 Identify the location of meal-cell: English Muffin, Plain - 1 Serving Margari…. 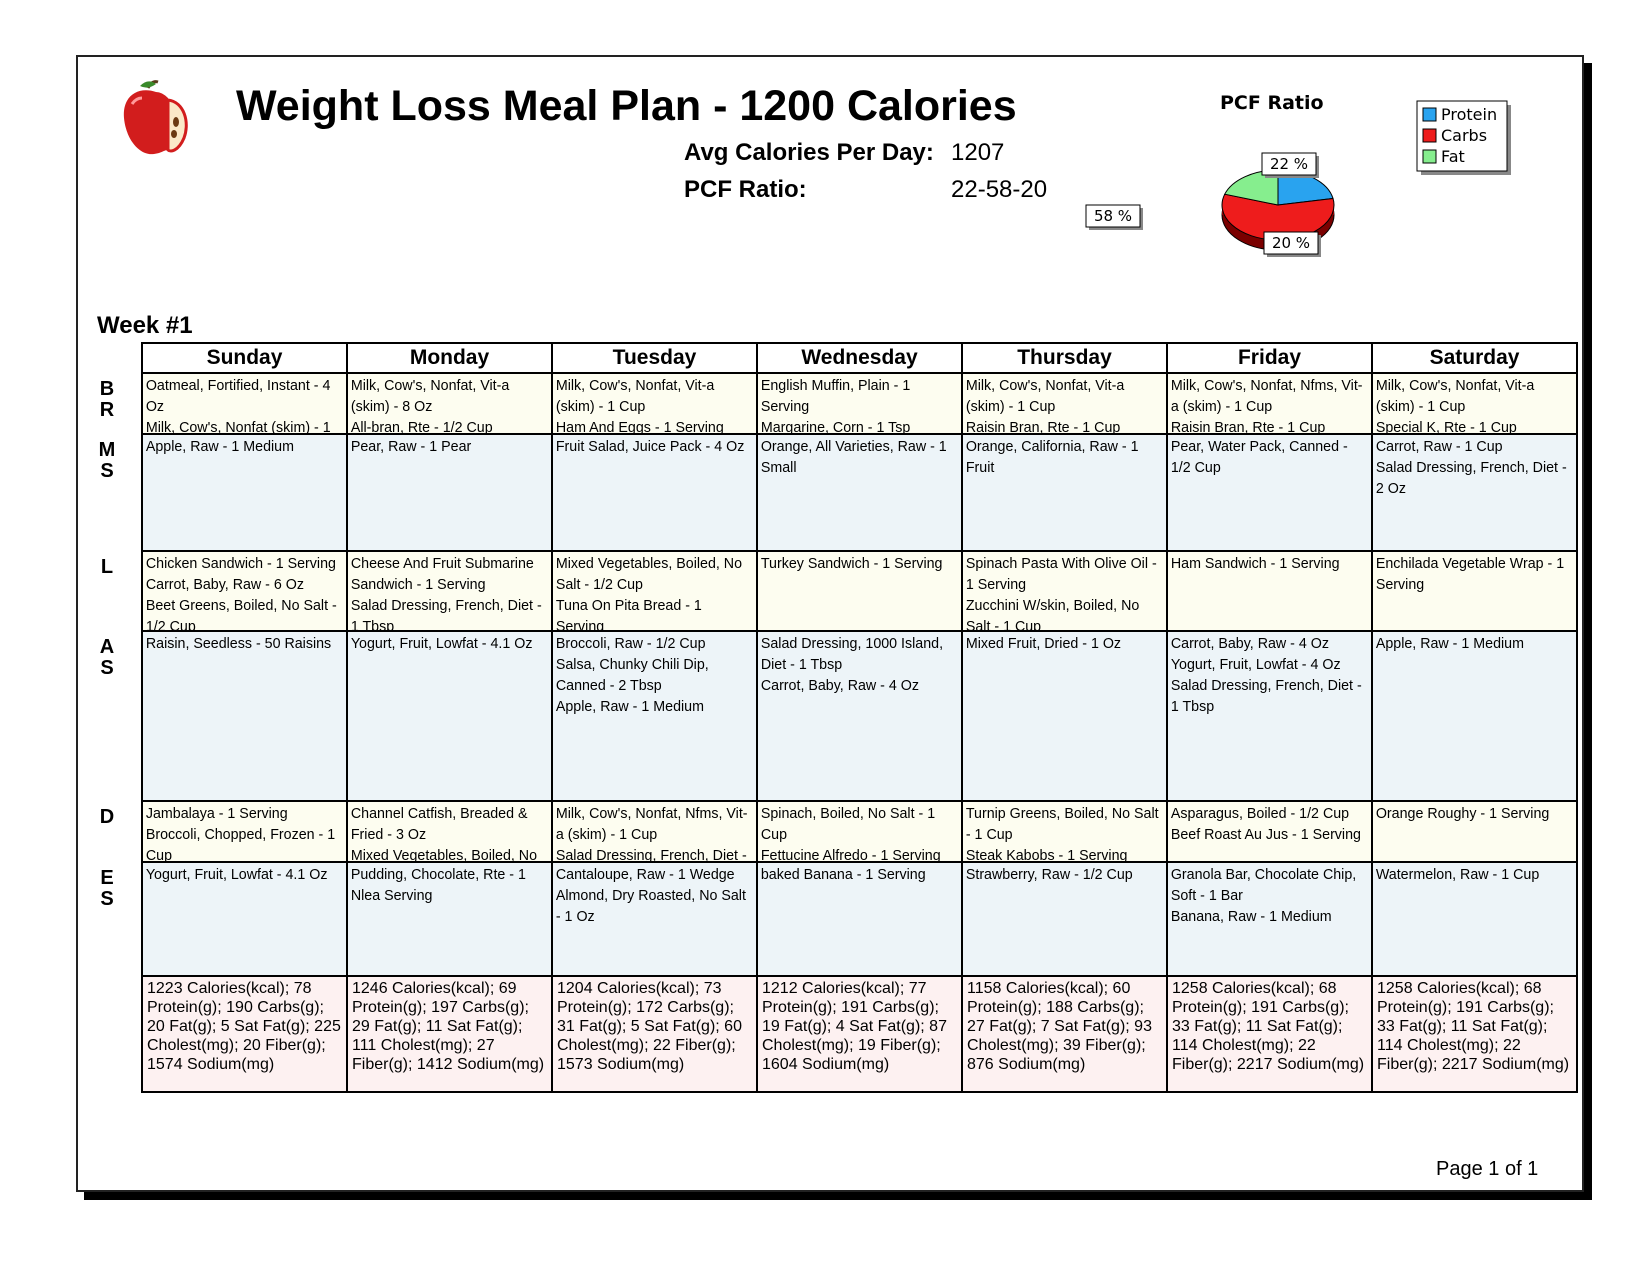
(859, 403).